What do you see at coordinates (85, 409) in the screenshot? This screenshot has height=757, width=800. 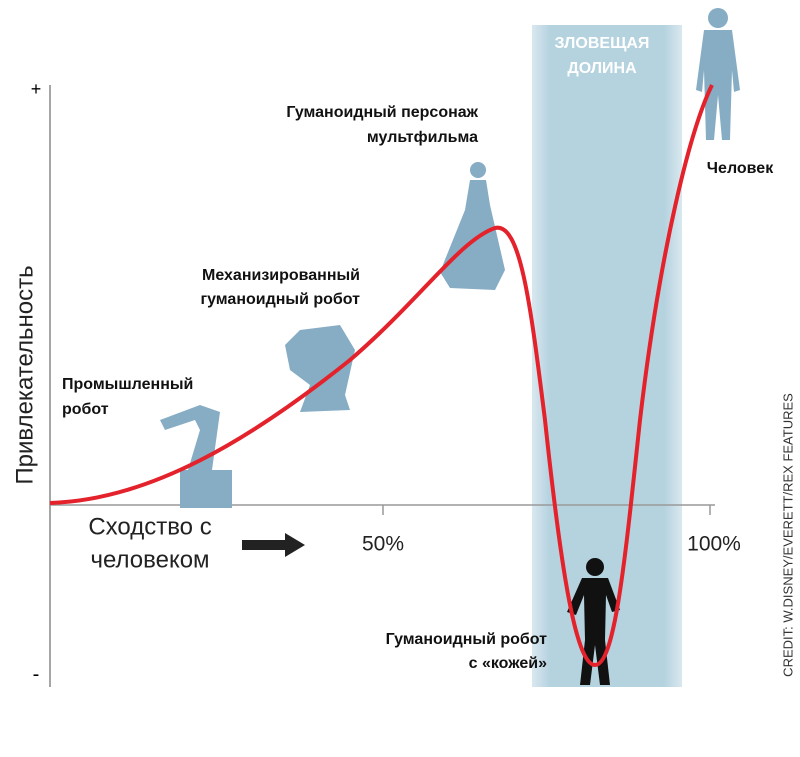 I see `label: робот` at bounding box center [85, 409].